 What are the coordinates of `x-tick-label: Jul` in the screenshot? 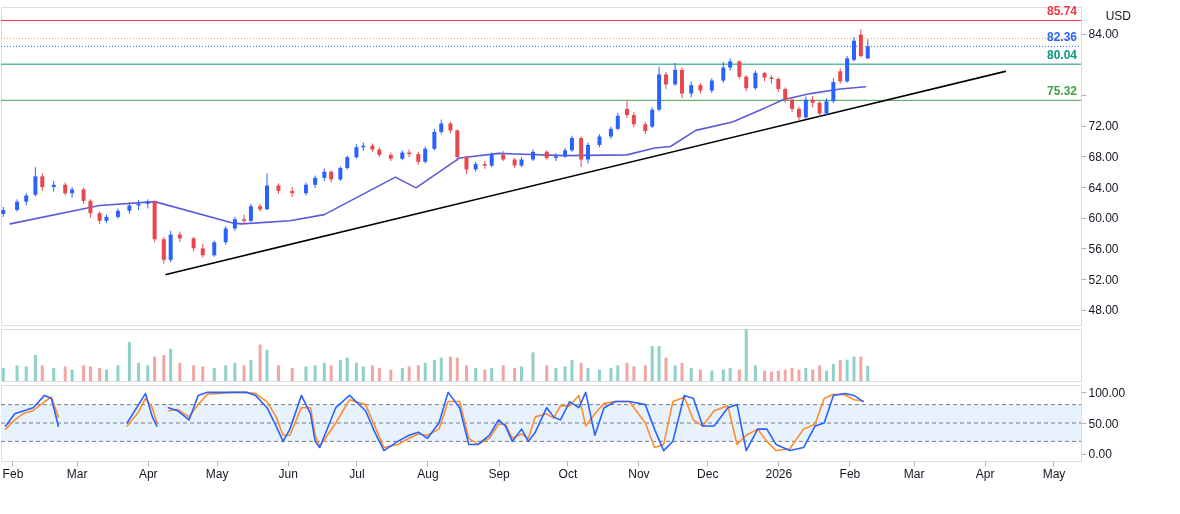 It's located at (357, 473).